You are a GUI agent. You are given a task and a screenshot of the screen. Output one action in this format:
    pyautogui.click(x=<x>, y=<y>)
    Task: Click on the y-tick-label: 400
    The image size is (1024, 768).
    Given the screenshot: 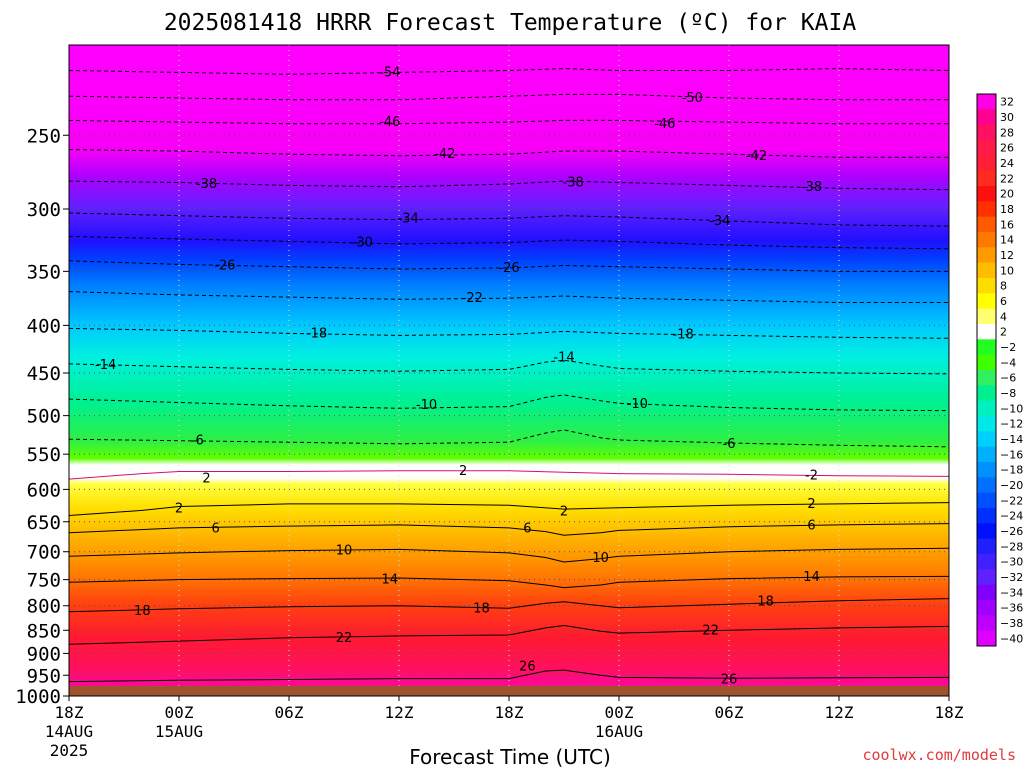 What is the action you would take?
    pyautogui.click(x=44, y=326)
    